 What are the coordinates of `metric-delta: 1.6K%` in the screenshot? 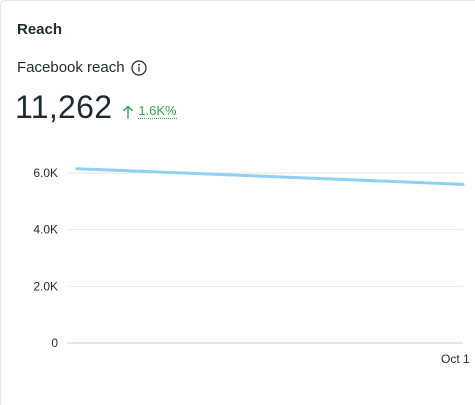 It's located at (149, 110).